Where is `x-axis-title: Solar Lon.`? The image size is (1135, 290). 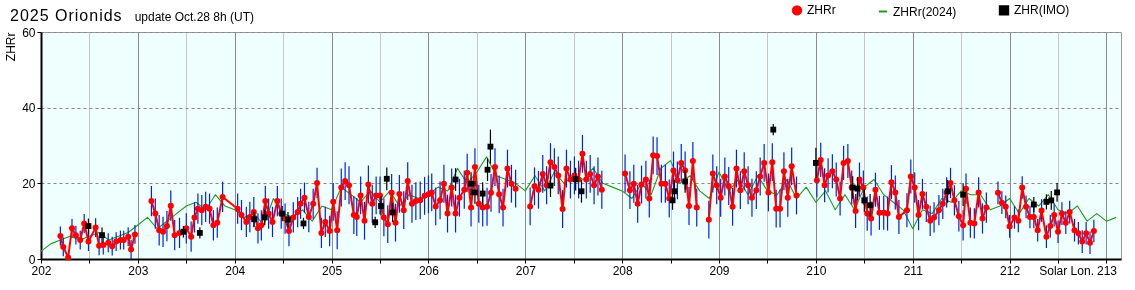 x-axis-title: Solar Lon. is located at coordinates (1066, 270).